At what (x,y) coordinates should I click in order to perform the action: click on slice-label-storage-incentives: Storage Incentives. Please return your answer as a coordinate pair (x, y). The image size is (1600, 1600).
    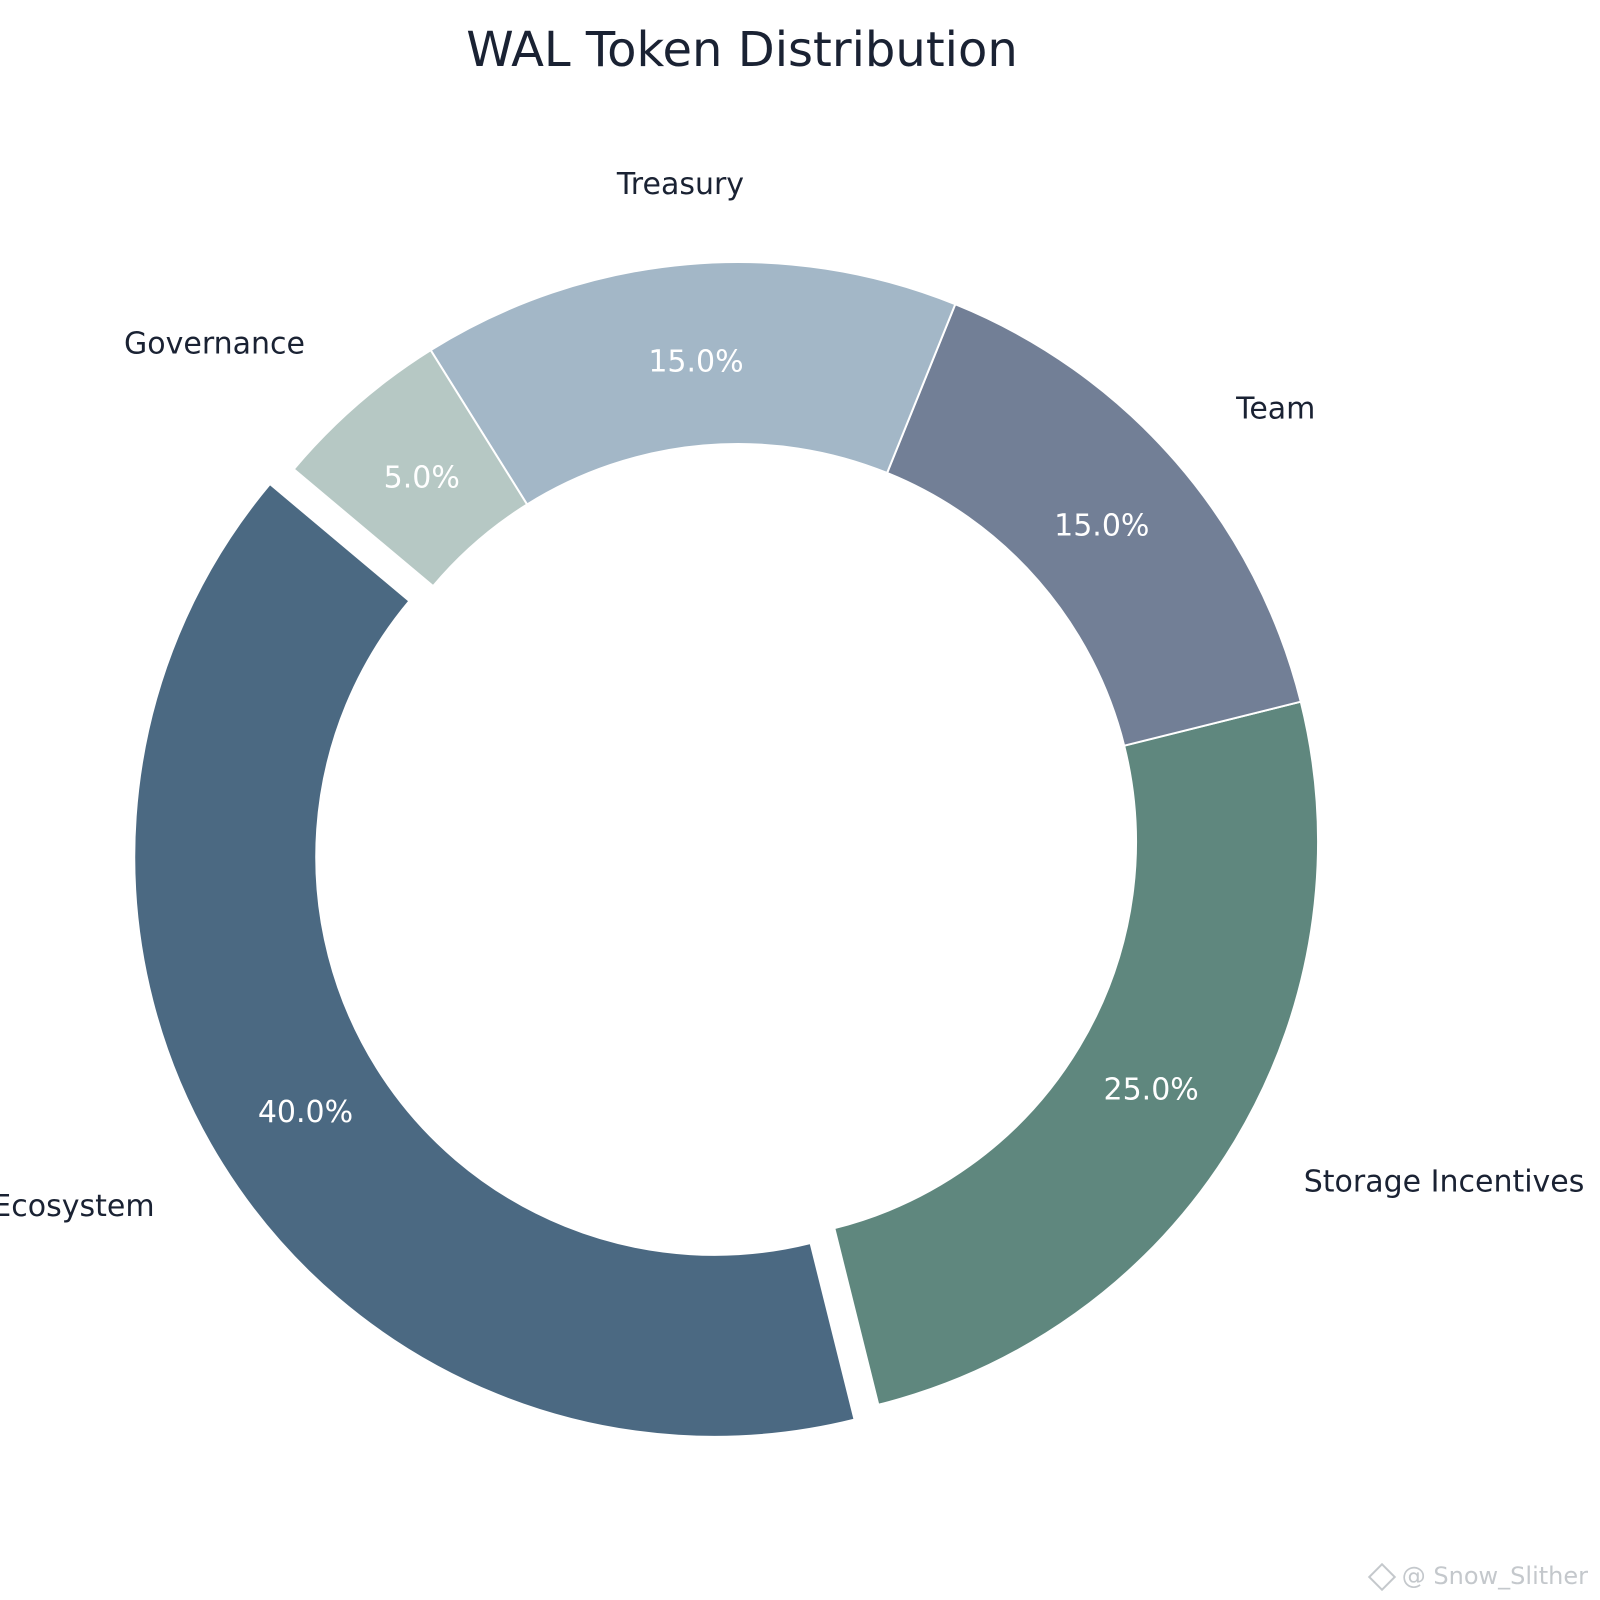
    Looking at the image, I should click on (1444, 1181).